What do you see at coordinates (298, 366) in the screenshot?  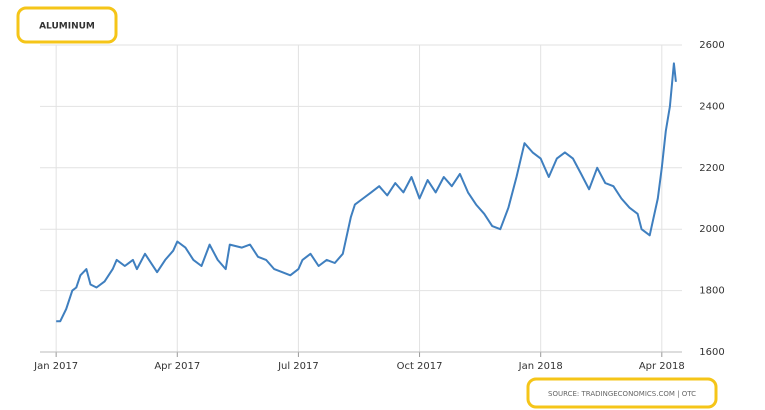 I see `x-tick-label: Jul 2017` at bounding box center [298, 366].